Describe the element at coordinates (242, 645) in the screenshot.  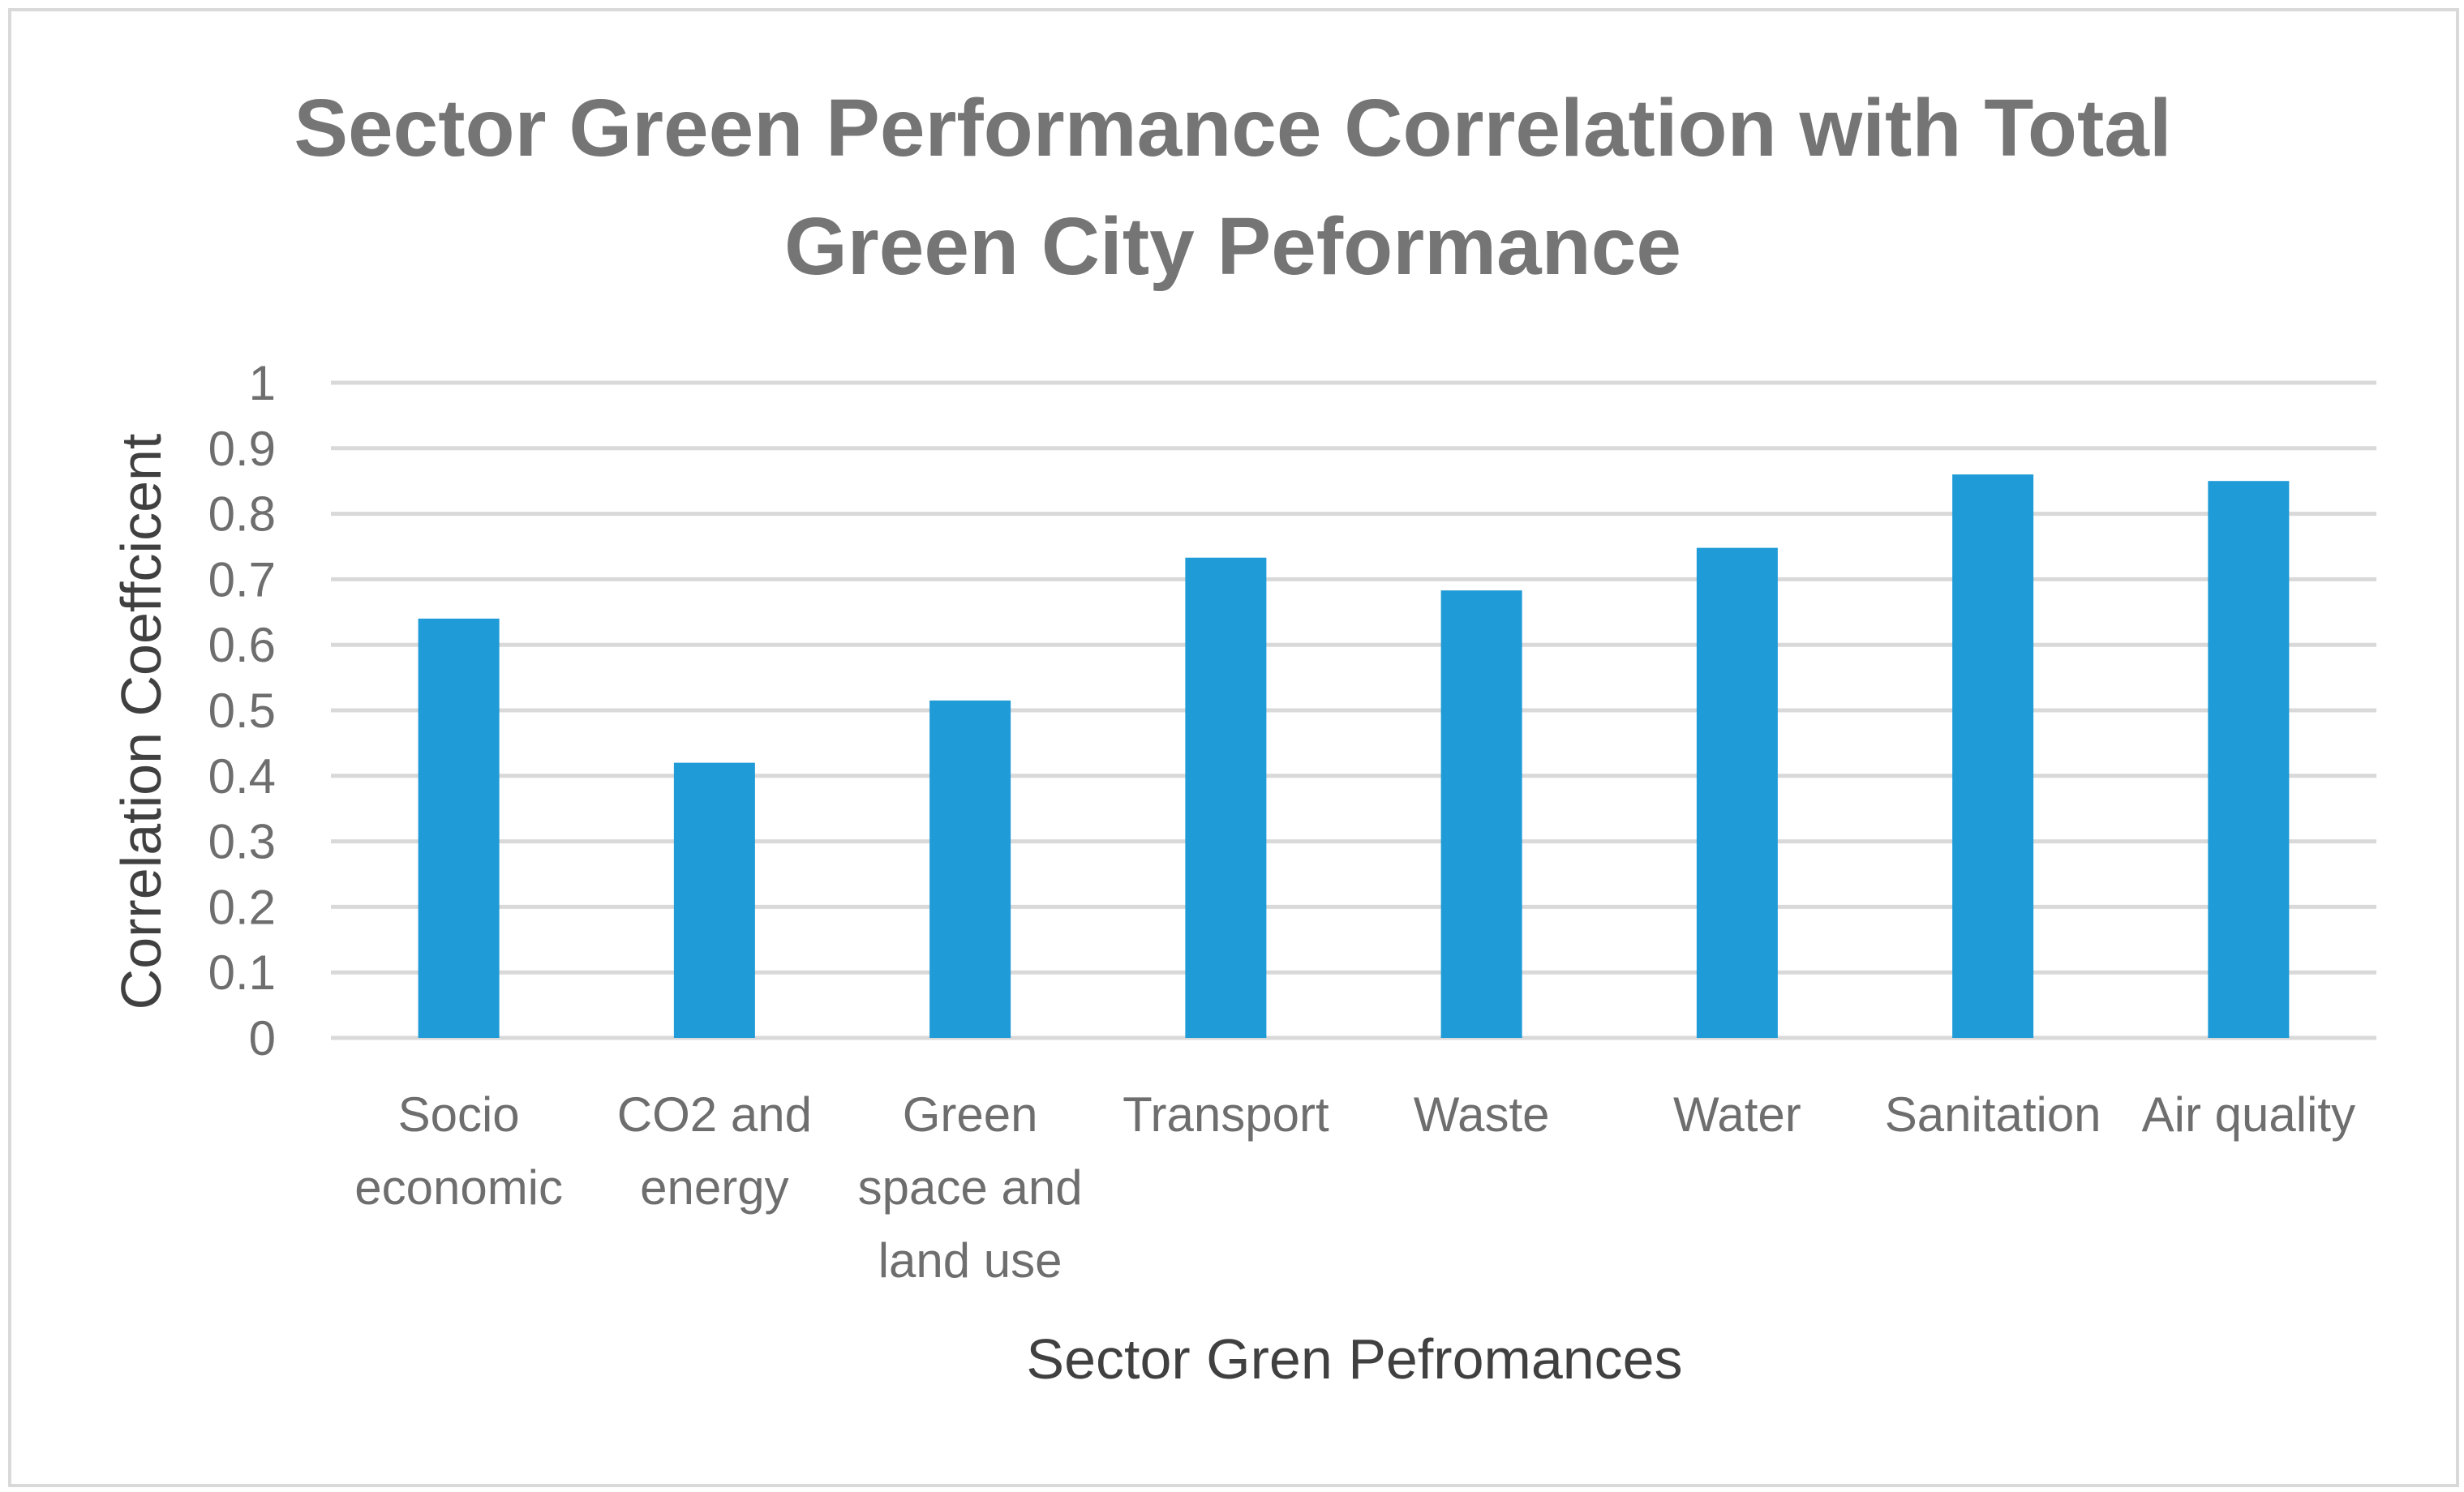
I see `y-tick-label: 0.6` at that location.